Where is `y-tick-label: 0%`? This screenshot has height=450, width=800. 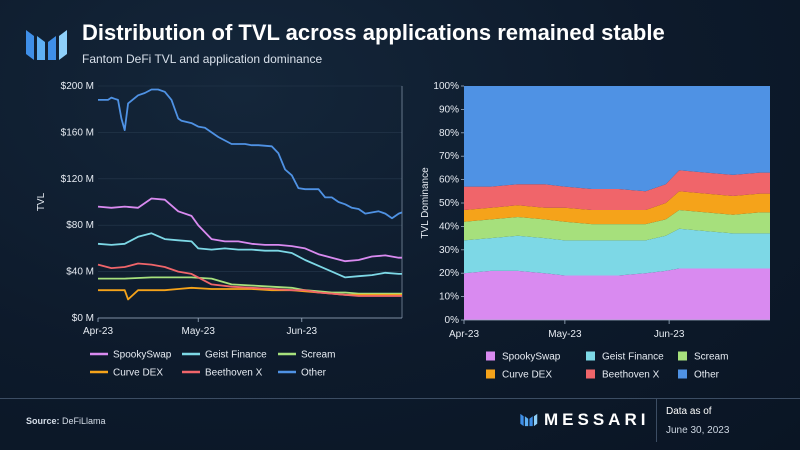
y-tick-label: 0% is located at coordinates (452, 320).